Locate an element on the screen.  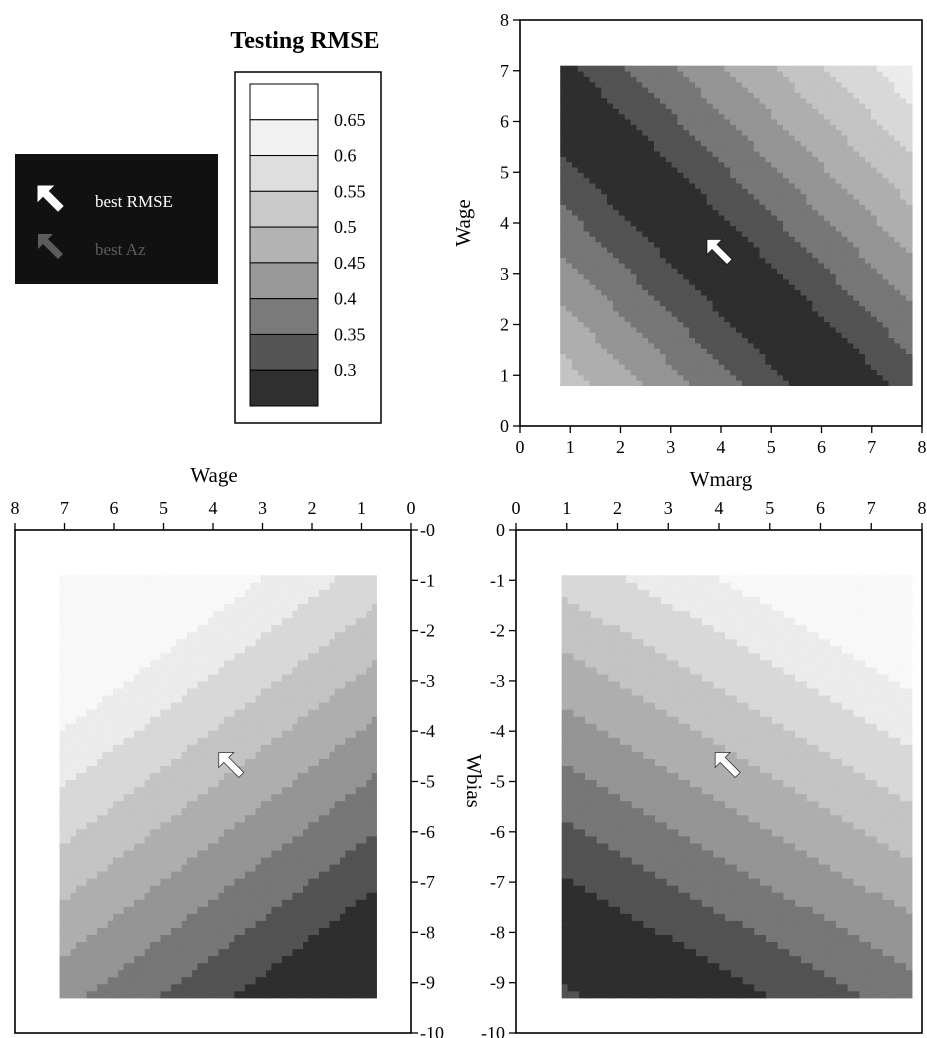
colorbar-level-label: 0.45 is located at coordinates (350, 263).